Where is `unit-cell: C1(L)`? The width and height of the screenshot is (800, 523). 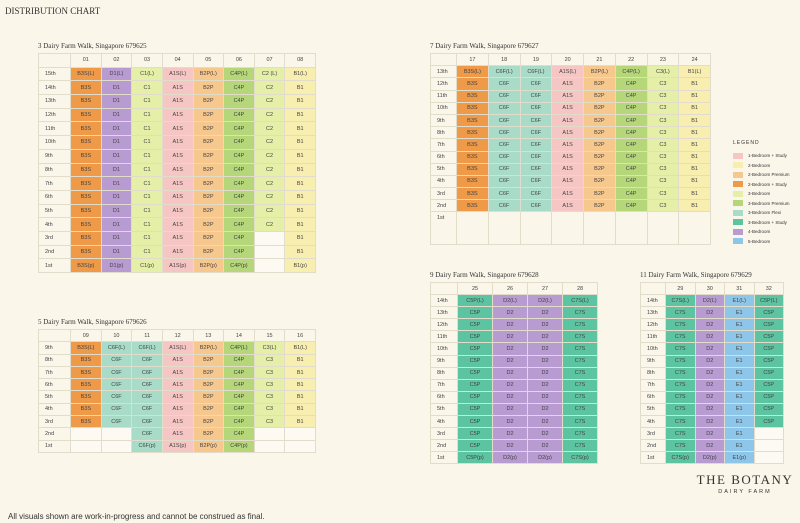 unit-cell: C1(L) is located at coordinates (147, 74).